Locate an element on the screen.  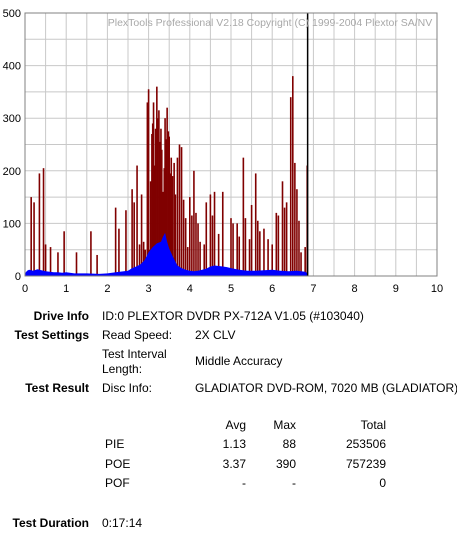
x-tick-label: 1 is located at coordinates (66, 289).